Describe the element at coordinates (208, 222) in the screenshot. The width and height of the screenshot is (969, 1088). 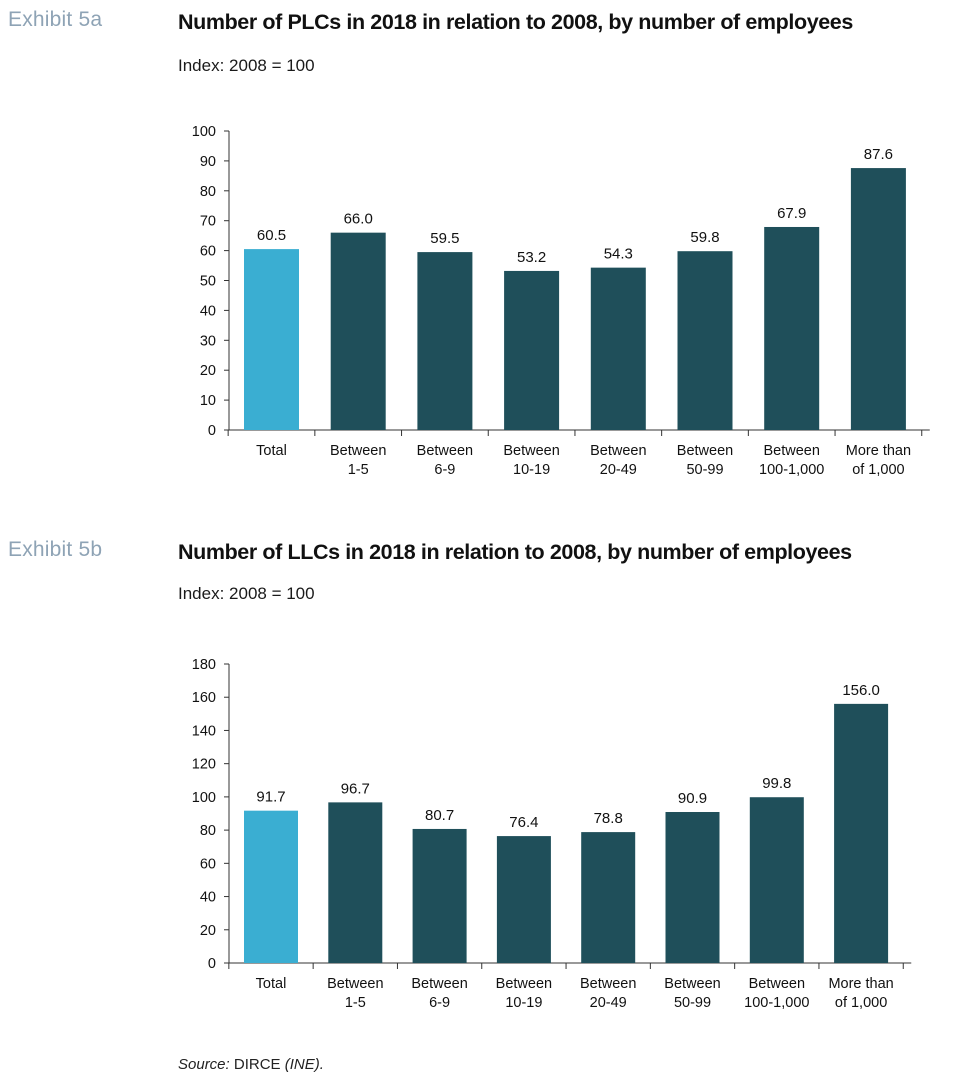
I see `y-tick-label: 70` at that location.